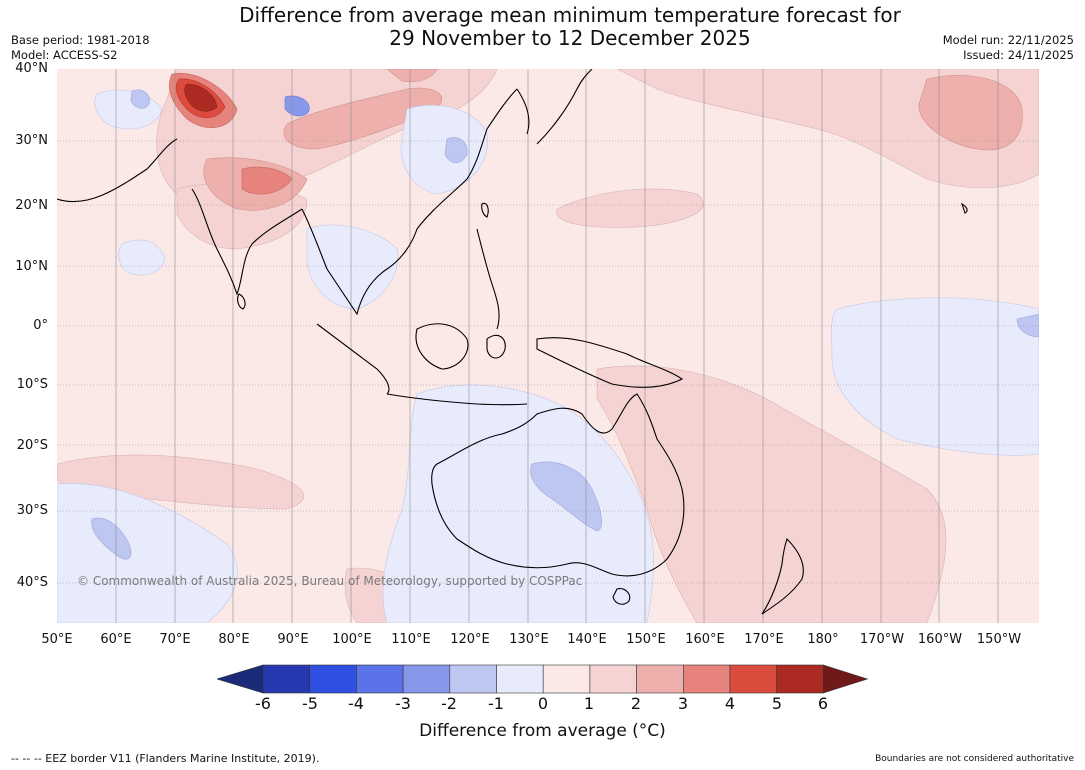  I want to click on colorbar-tick--2: -2, so click(449, 703).